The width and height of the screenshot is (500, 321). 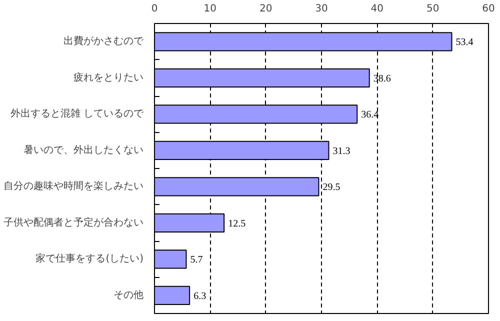 What do you see at coordinates (74, 222) in the screenshot?
I see `y-tick-label: 子供や配偶者と予定が合わない` at bounding box center [74, 222].